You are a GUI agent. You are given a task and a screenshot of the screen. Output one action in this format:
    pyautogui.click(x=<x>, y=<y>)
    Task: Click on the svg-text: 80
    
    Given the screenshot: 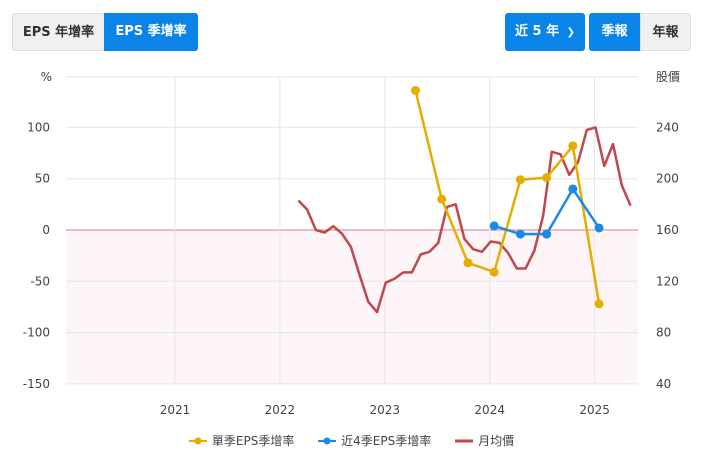 What is the action you would take?
    pyautogui.click(x=663, y=333)
    